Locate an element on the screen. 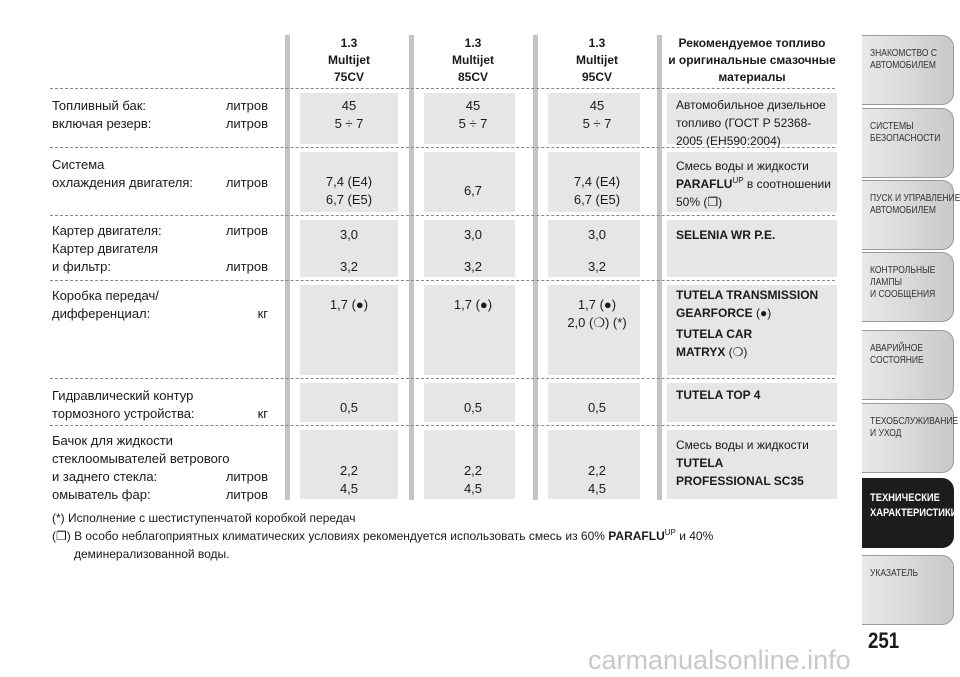 The image size is (960, 677). fuel-text: Автомобильное дизельное is located at coordinates (751, 105).